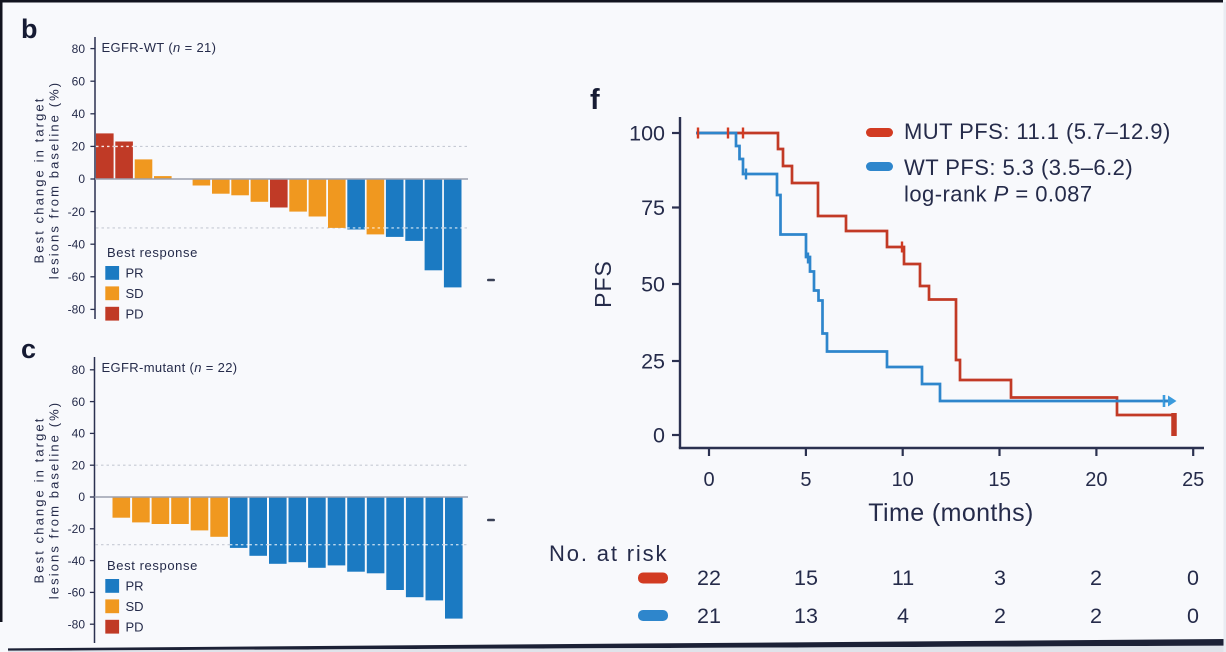  I want to click on svg-text: 75, so click(653, 208).